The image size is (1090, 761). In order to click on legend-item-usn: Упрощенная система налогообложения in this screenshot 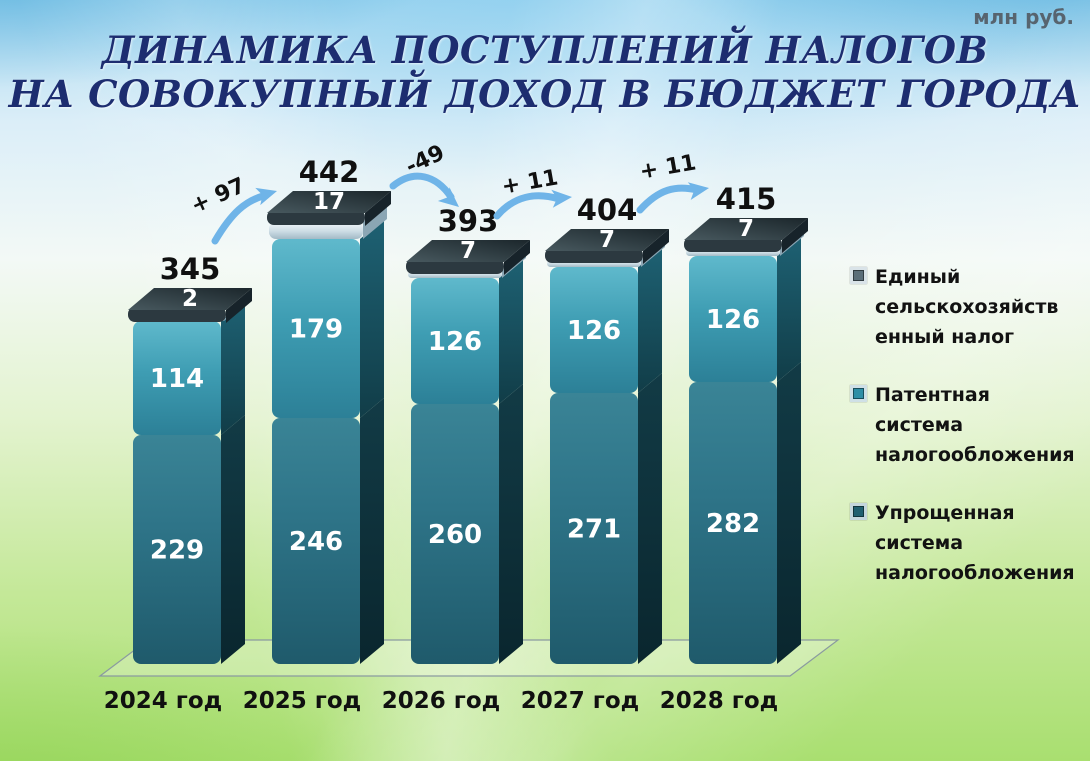, I will do `click(962, 543)`.